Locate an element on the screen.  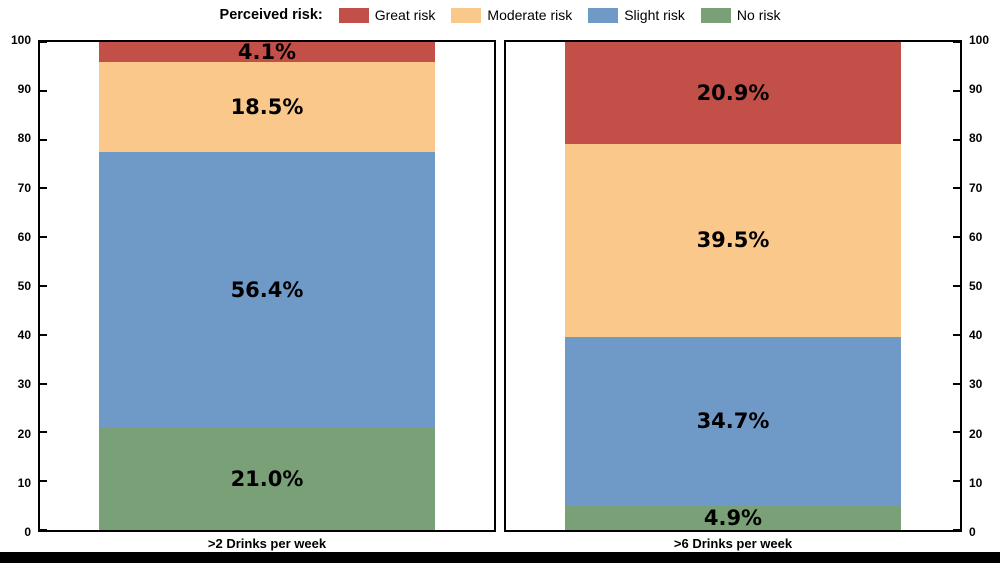
bar-segment-no-risk: 21.0% is located at coordinates (267, 478).